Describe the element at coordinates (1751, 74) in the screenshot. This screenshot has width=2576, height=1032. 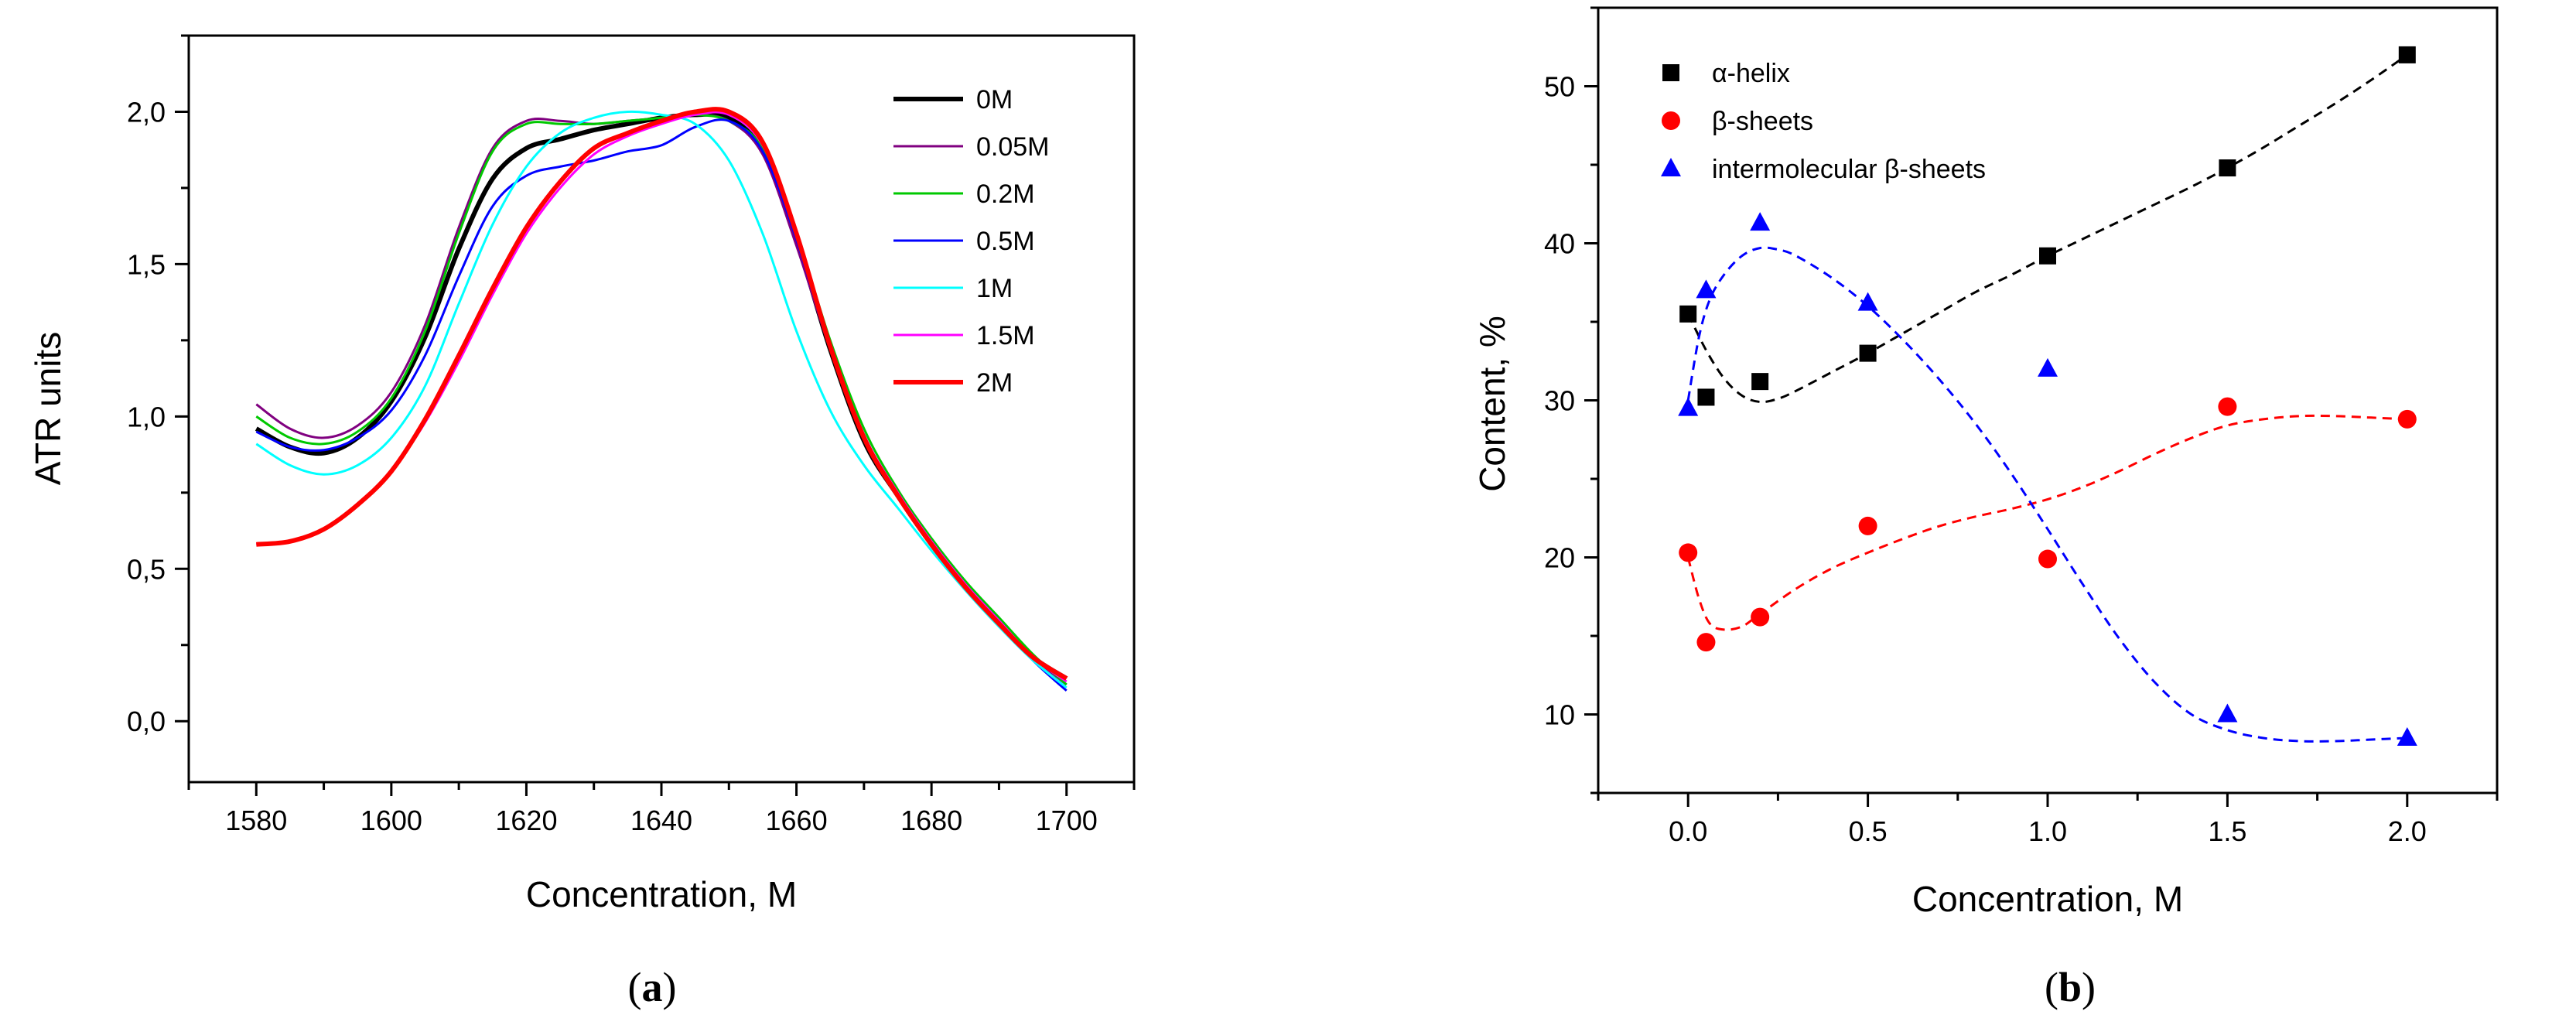
I see `legend-label-square: α-helix` at that location.